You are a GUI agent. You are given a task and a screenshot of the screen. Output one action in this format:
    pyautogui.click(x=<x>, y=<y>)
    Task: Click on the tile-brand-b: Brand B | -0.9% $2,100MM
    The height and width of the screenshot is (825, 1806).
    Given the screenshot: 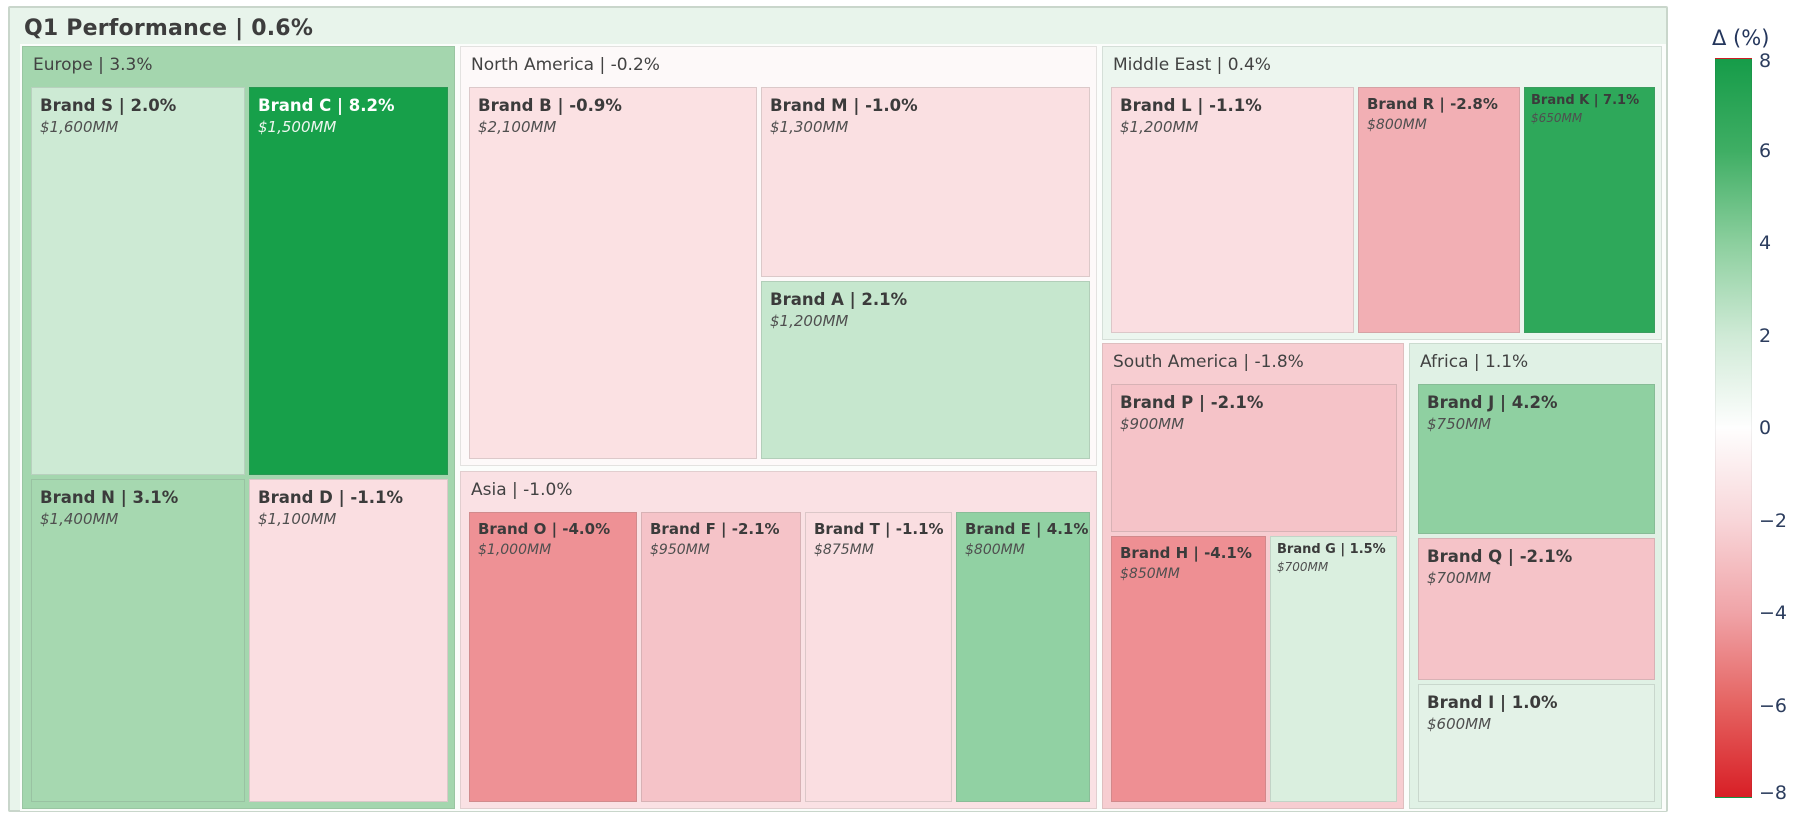 What is the action you would take?
    pyautogui.click(x=613, y=273)
    